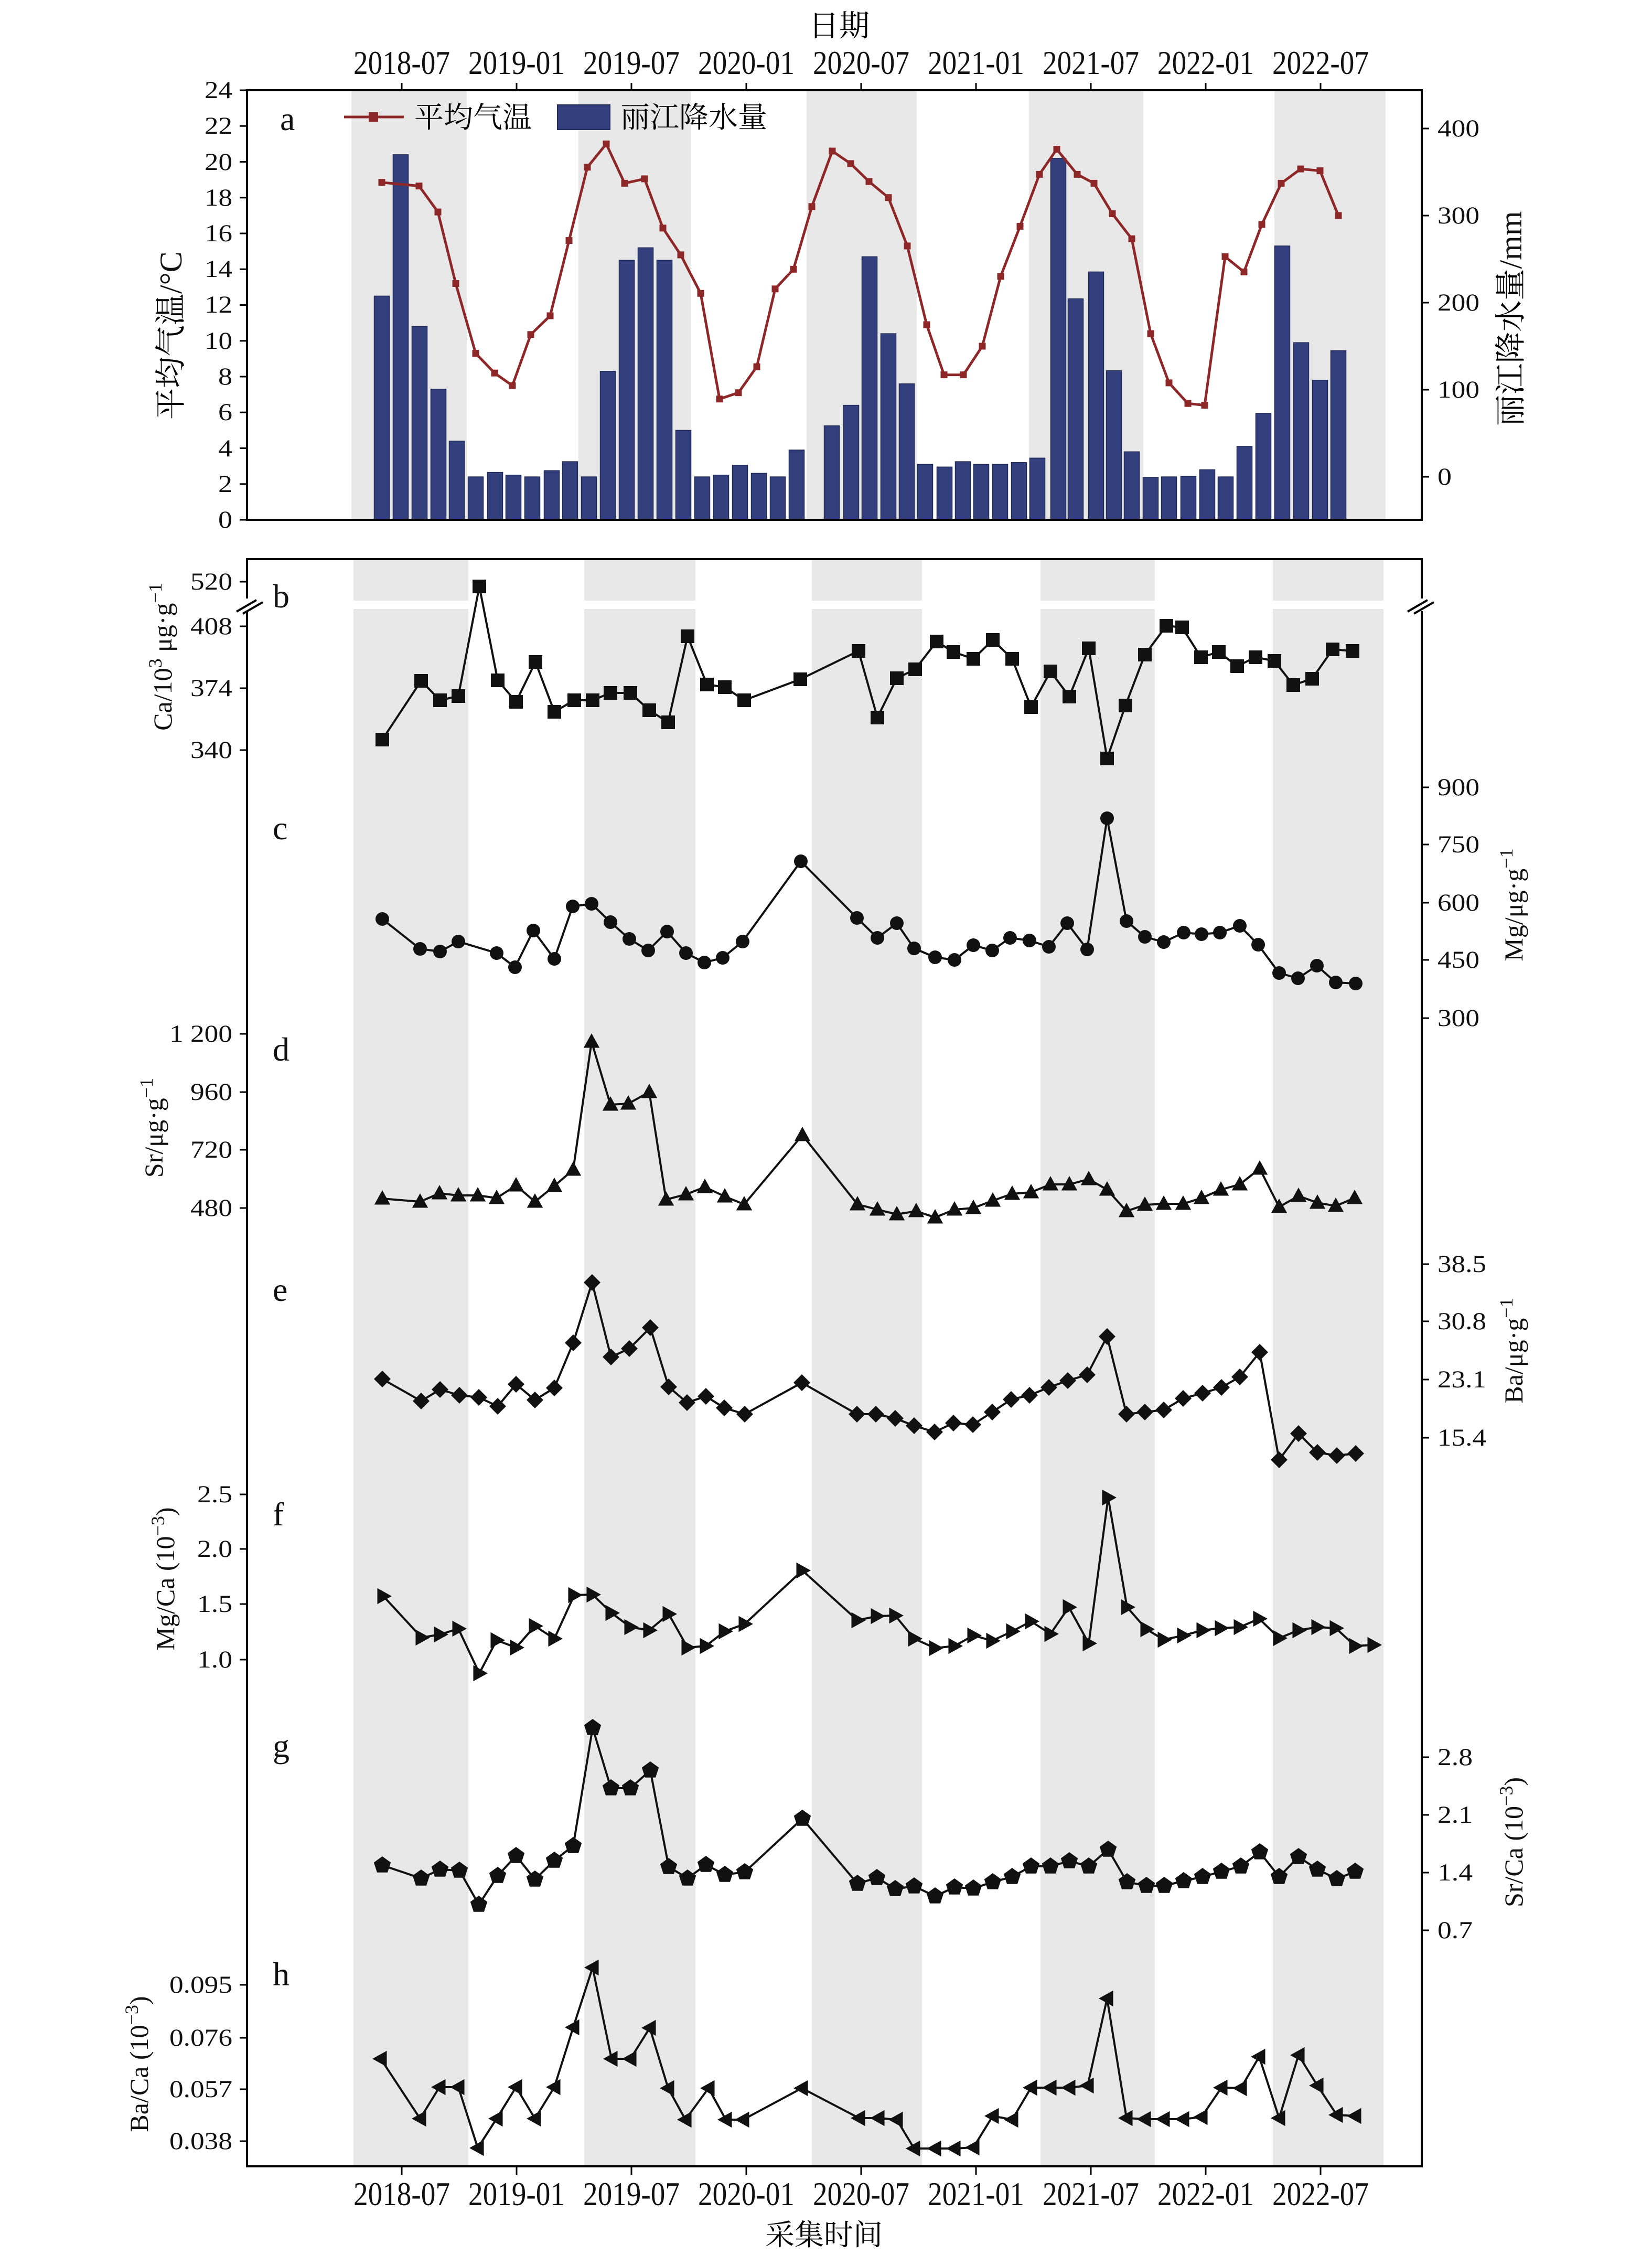 The image size is (1652, 2266). I want to click on svg-text: c, so click(280, 828).